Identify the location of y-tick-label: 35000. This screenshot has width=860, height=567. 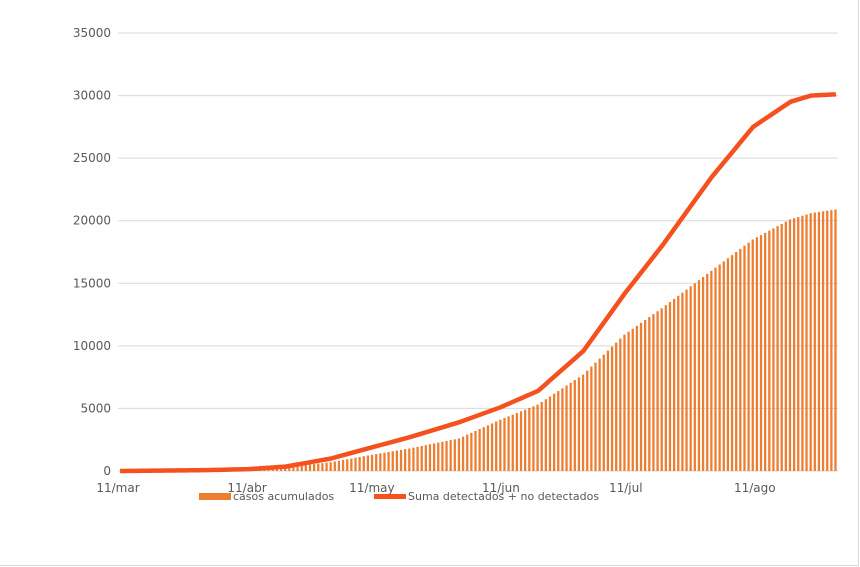
(92, 33).